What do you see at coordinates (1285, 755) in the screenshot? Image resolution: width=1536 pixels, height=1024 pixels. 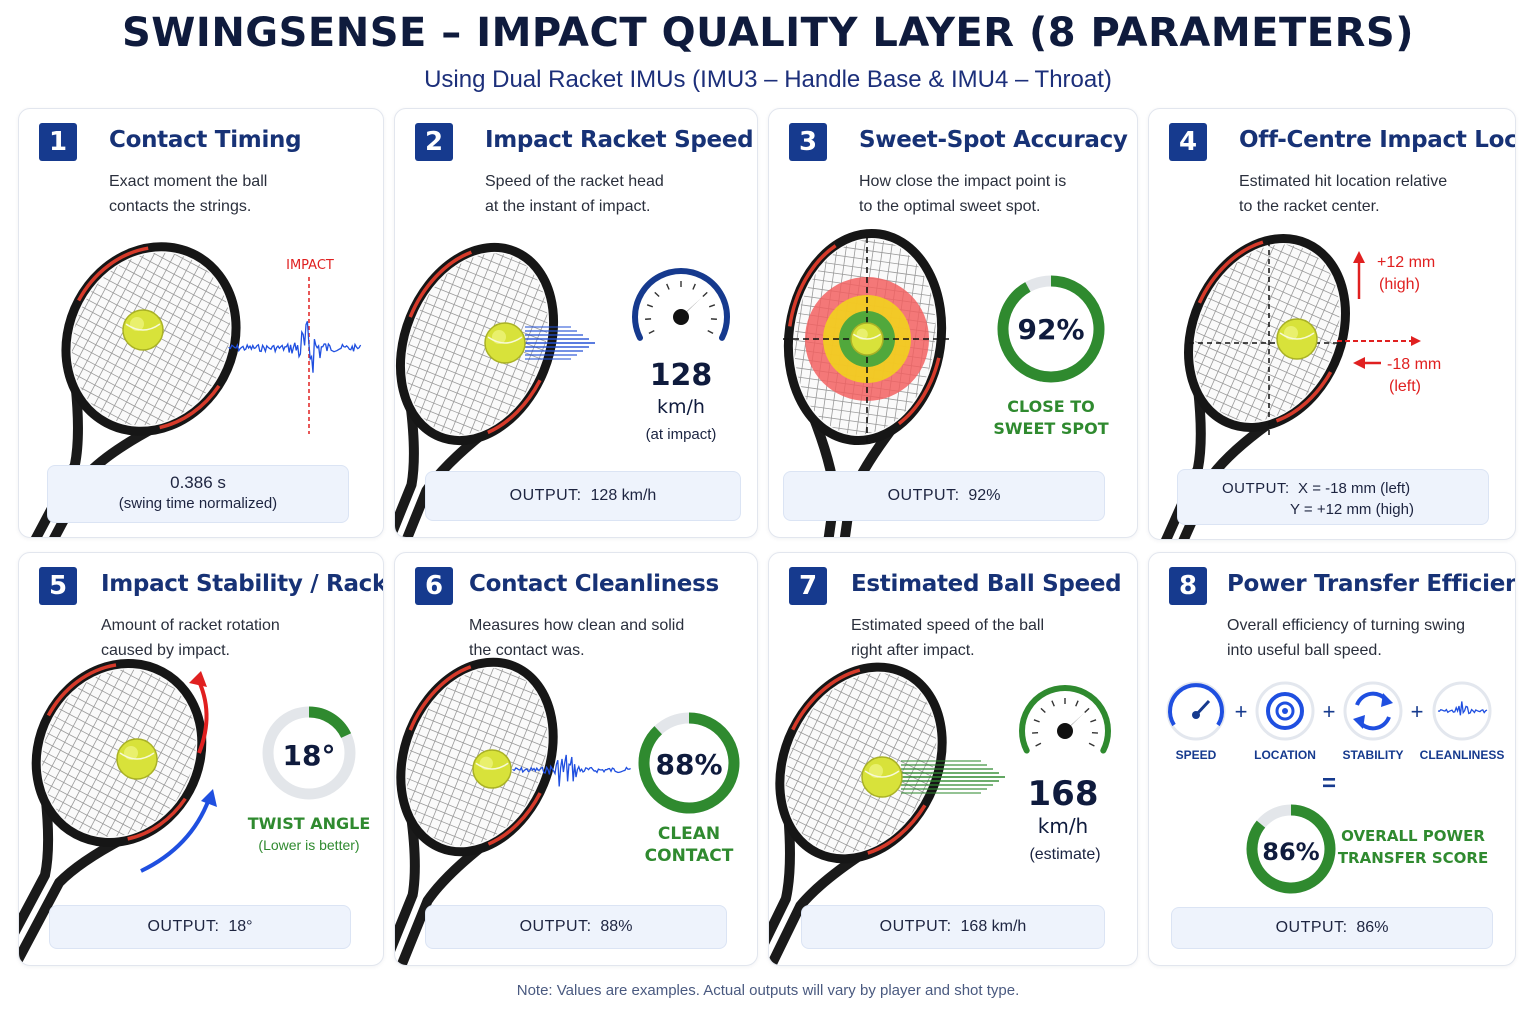 I see `component-label: LOCATION` at bounding box center [1285, 755].